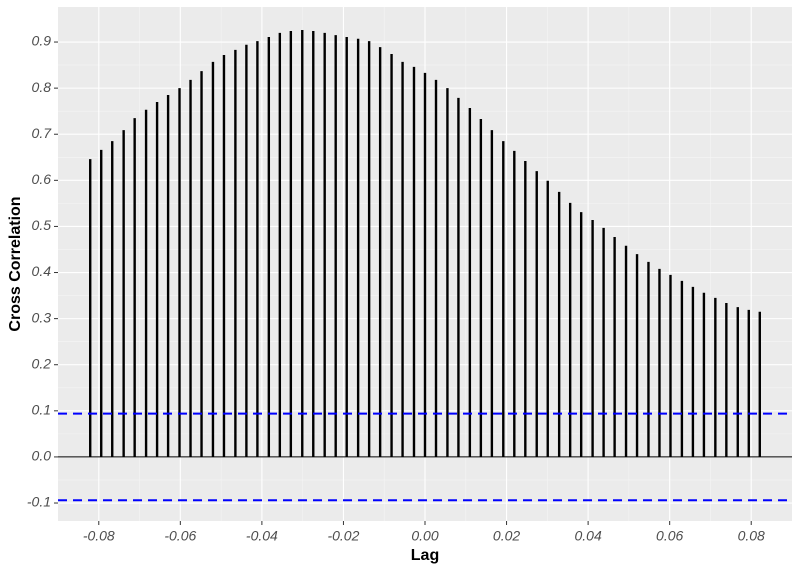 This screenshot has height=571, width=800. What do you see at coordinates (41, 410) in the screenshot?
I see `y-tick-label: 0.1` at bounding box center [41, 410].